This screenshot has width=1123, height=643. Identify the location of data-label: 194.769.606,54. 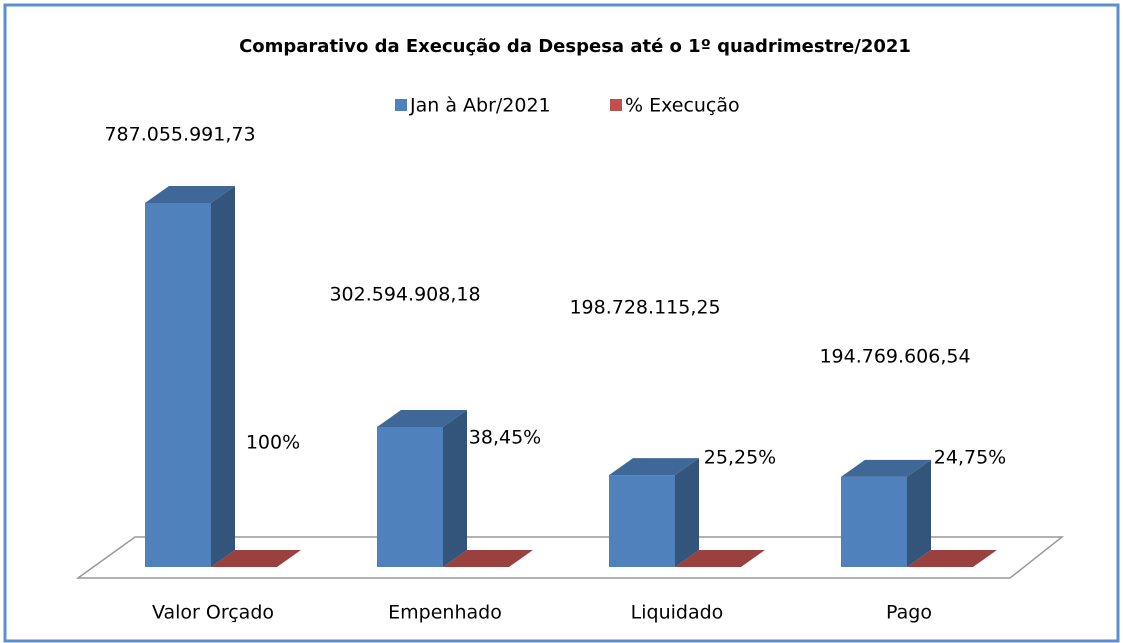
(894, 357).